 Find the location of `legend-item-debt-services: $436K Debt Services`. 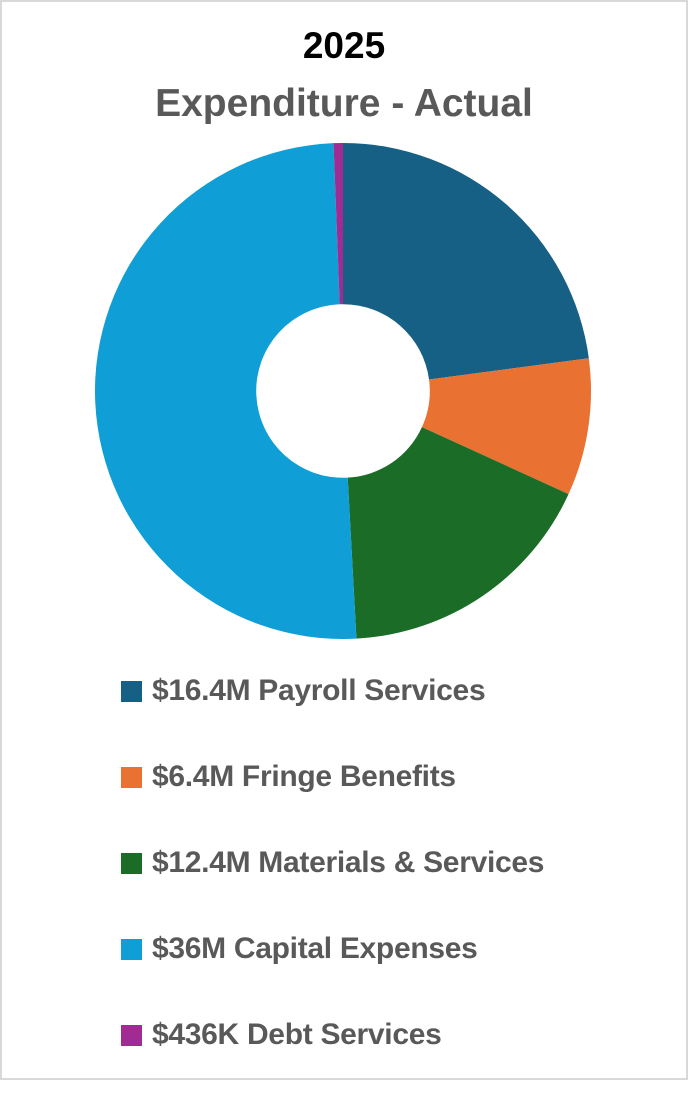

legend-item-debt-services: $436K Debt Services is located at coordinates (391, 1055).